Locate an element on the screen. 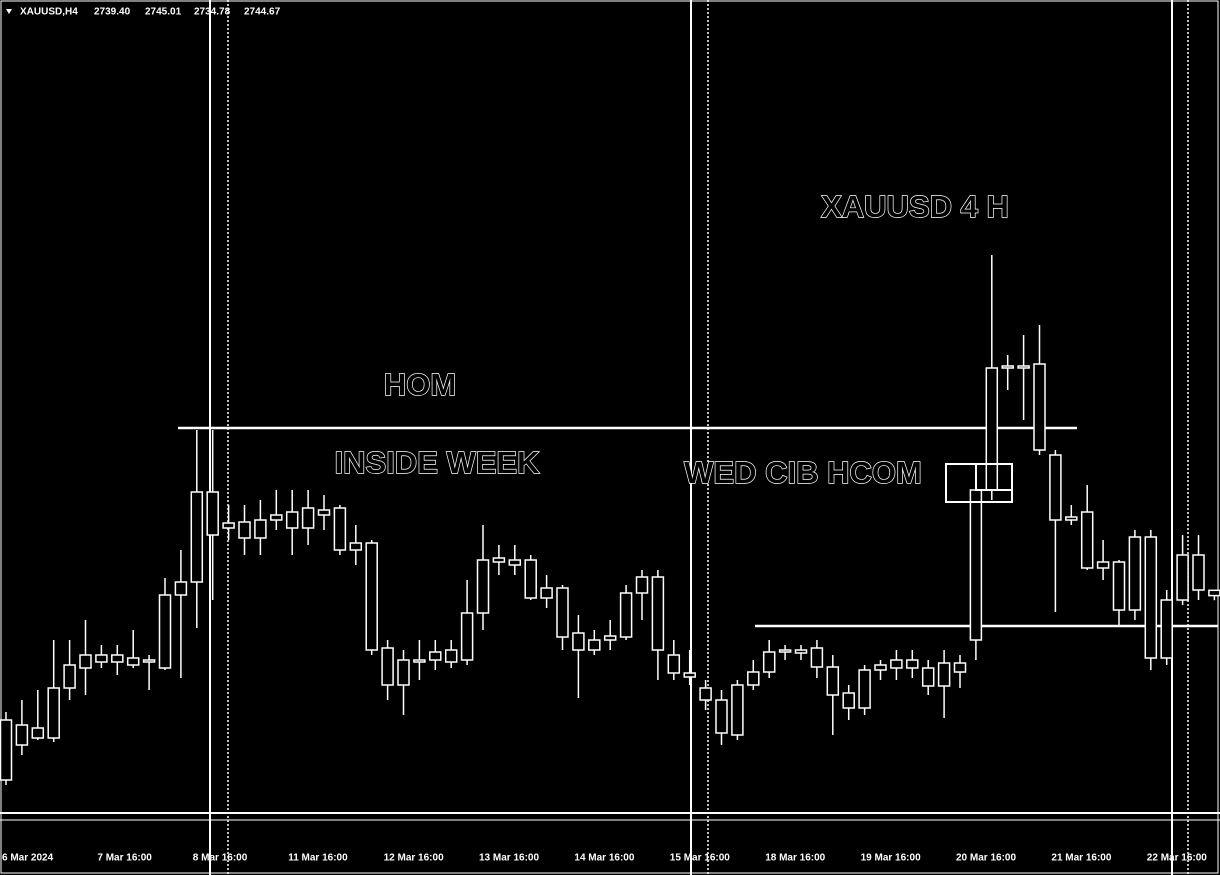 This screenshot has height=875, width=1220. open-label: 2739.40 is located at coordinates (112, 12).